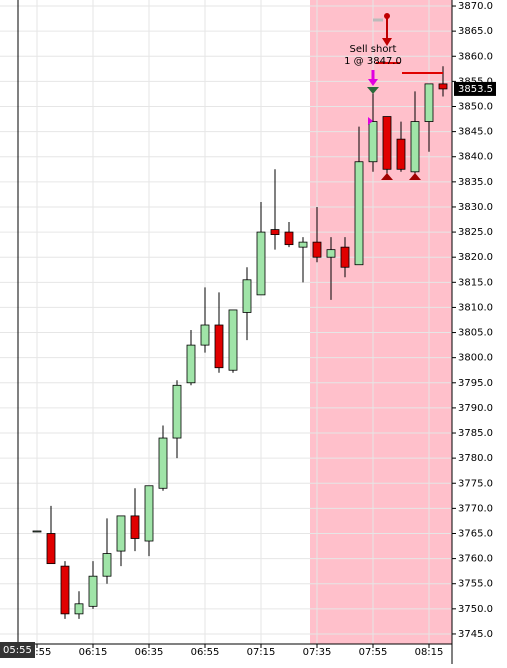  I want to click on y-tick-label: 3780.0, so click(475, 458).